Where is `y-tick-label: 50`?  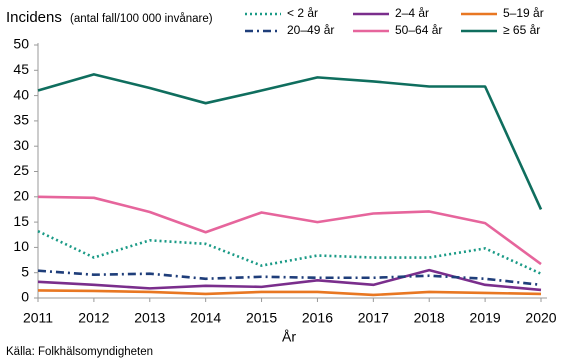 y-tick-label: 50 is located at coordinates (21, 44).